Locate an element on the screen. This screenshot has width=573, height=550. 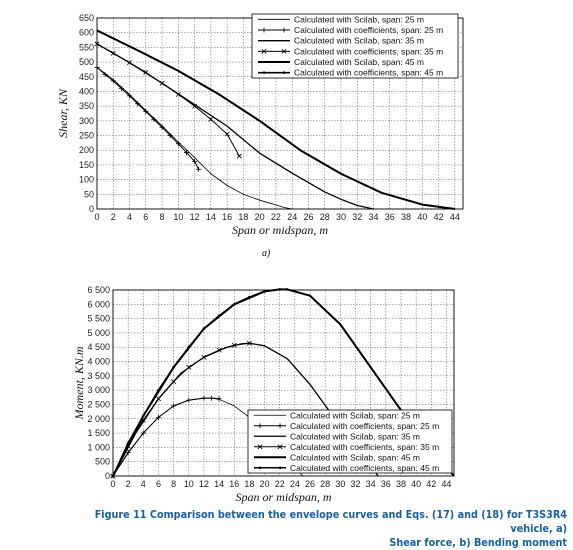
x-tick-label: 12 is located at coordinates (195, 217).